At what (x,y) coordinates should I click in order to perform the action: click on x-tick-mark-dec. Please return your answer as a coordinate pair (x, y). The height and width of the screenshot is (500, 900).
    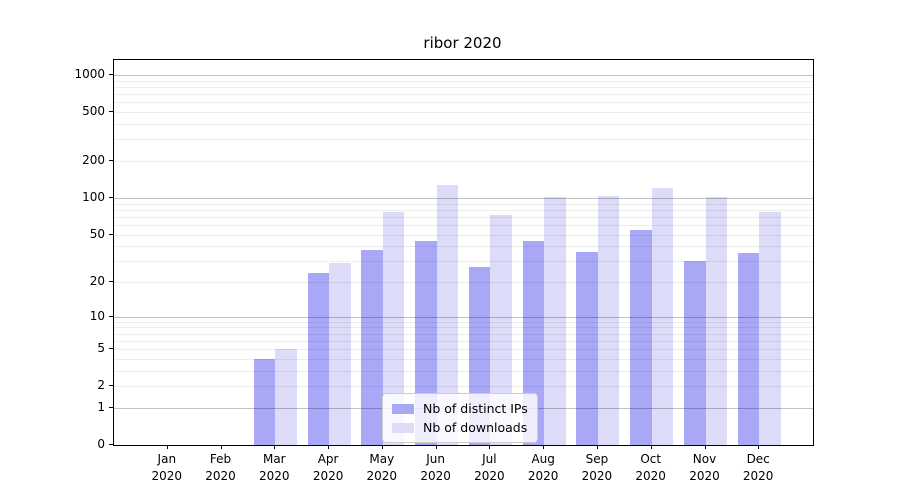
    Looking at the image, I should click on (759, 447).